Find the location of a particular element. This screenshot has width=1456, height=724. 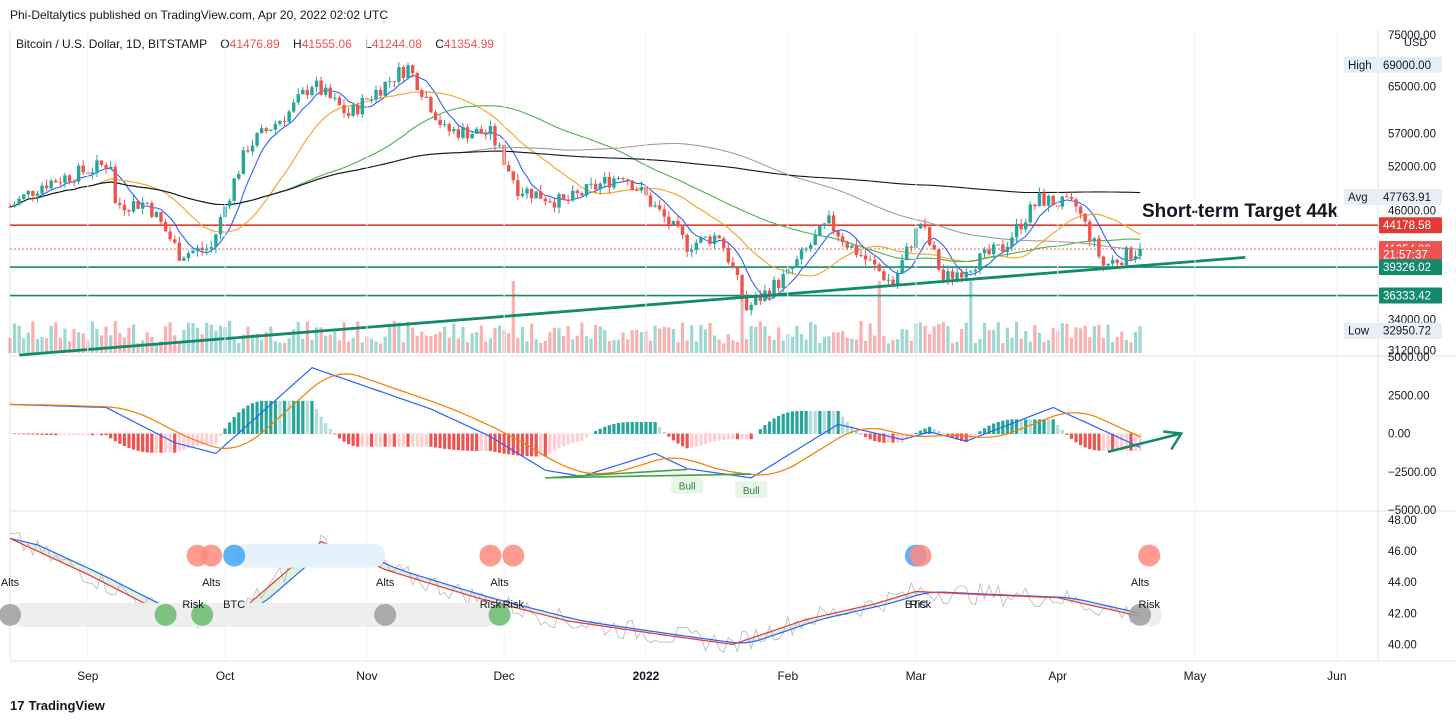

x-tick-label: May is located at coordinates (1195, 676).